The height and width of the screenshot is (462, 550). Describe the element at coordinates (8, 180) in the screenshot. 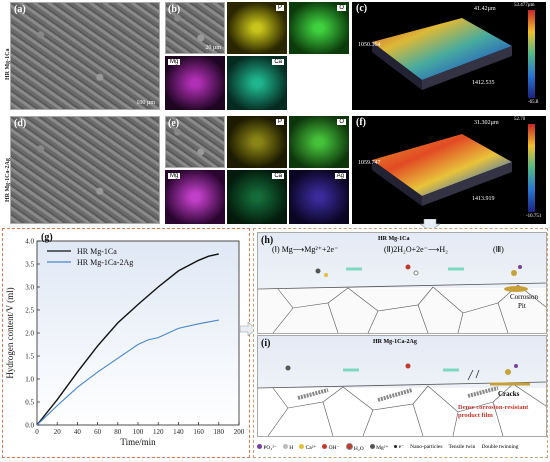

I see `row-label-2: HR Mg-1Ca-2Ag` at that location.